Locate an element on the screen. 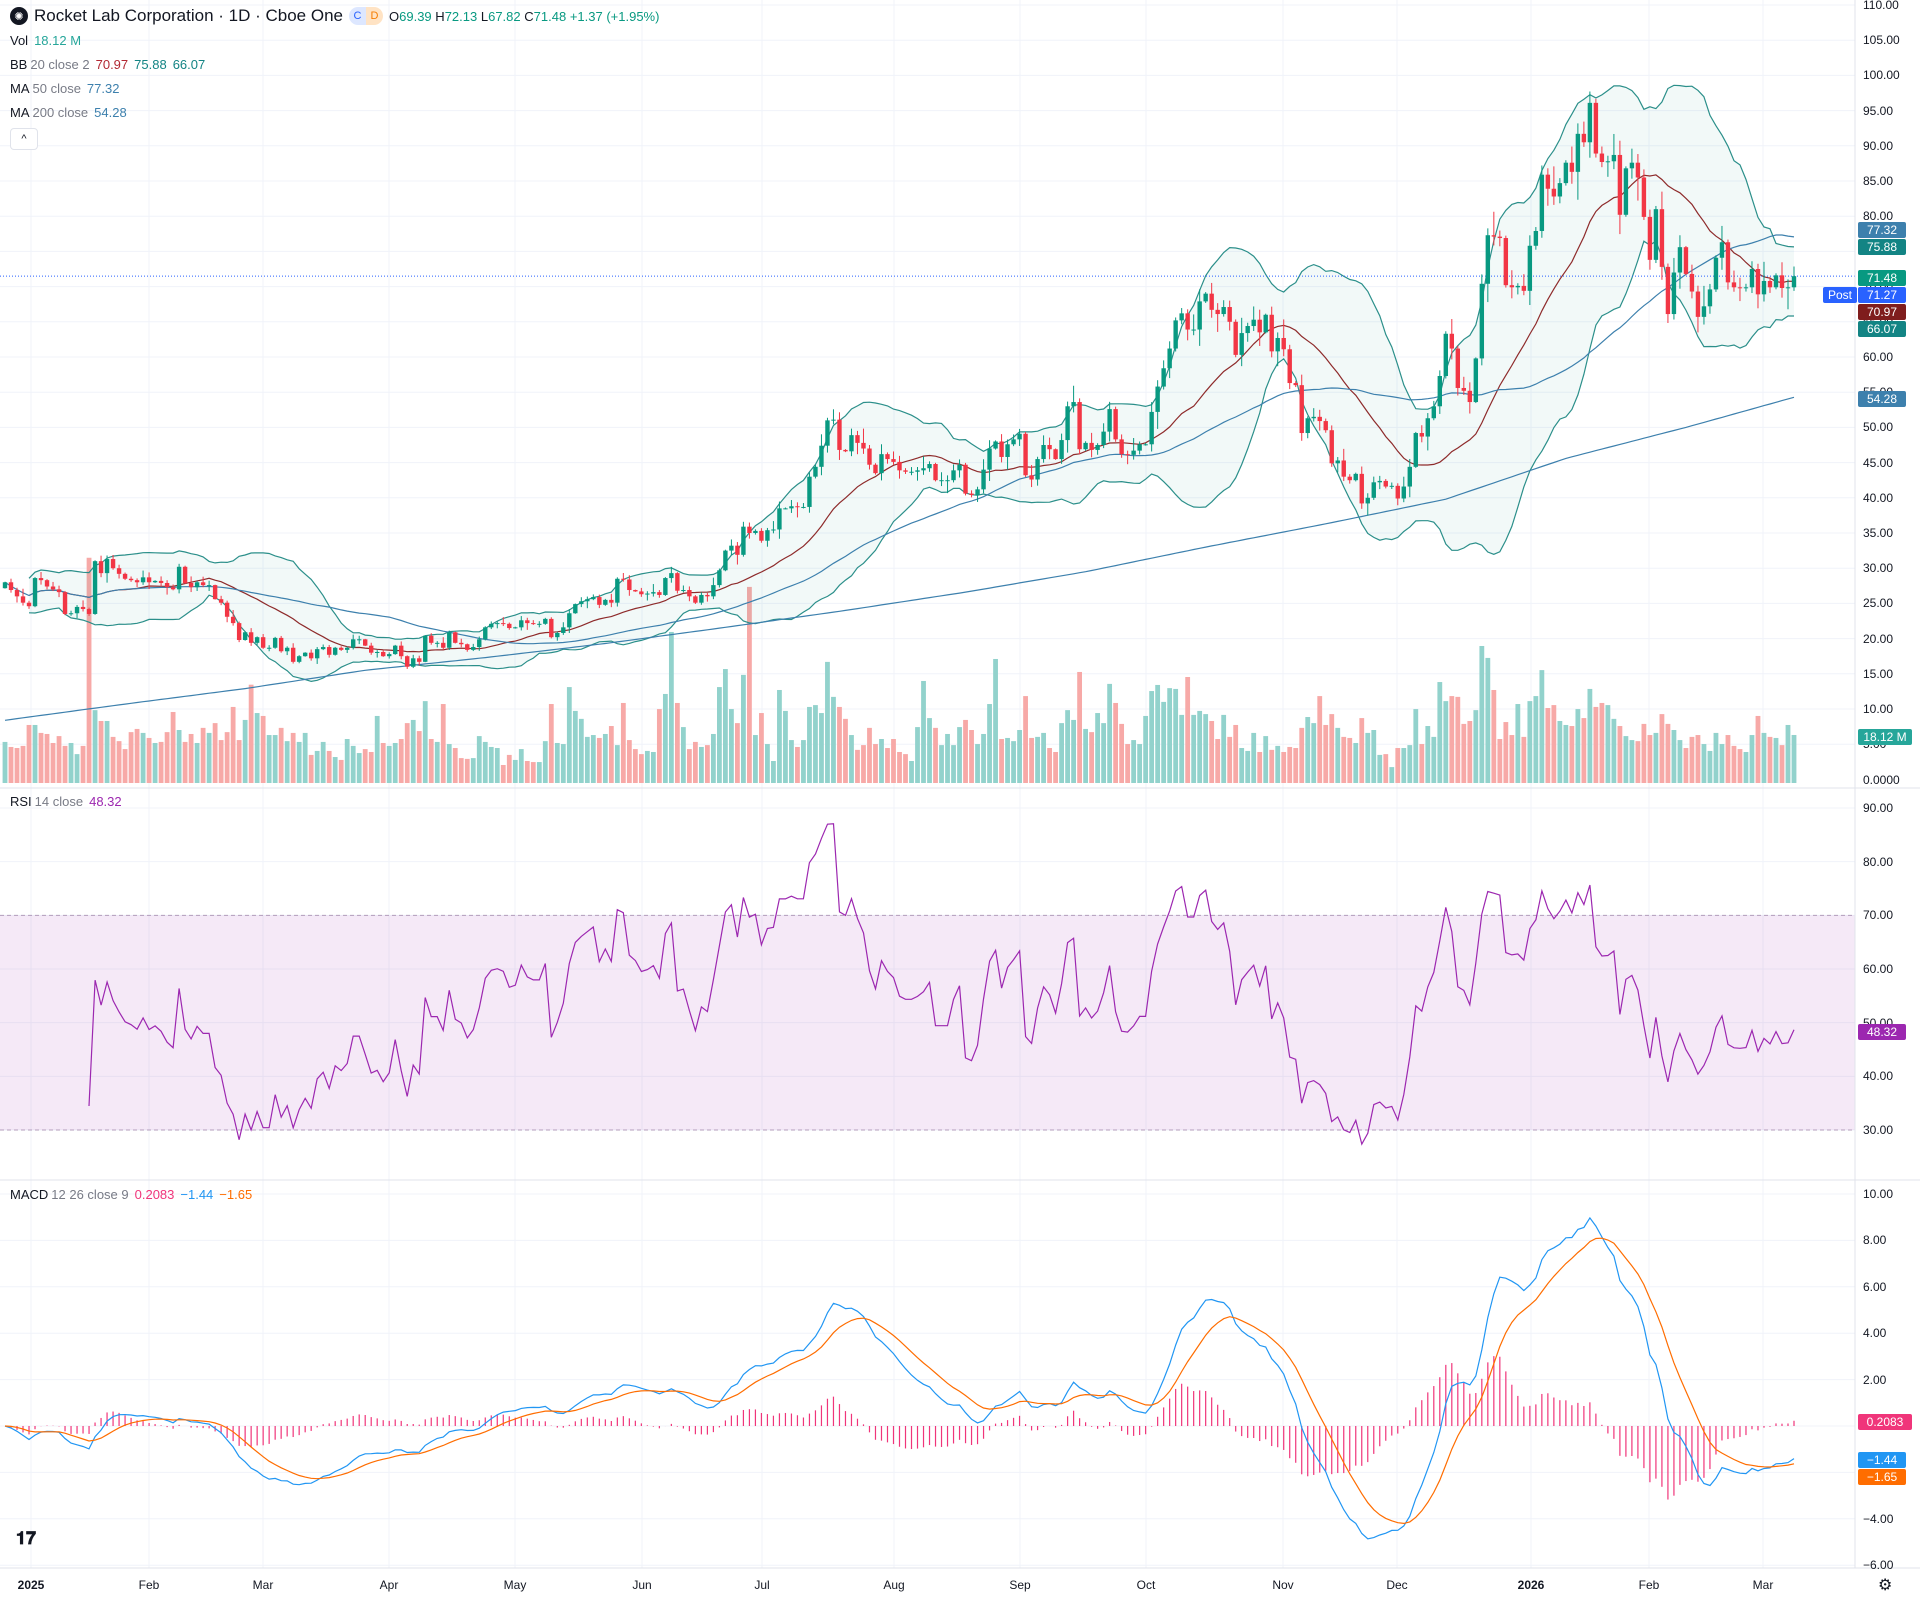 This screenshot has width=1920, height=1600. collapse-legend-button: ^ is located at coordinates (24, 139).